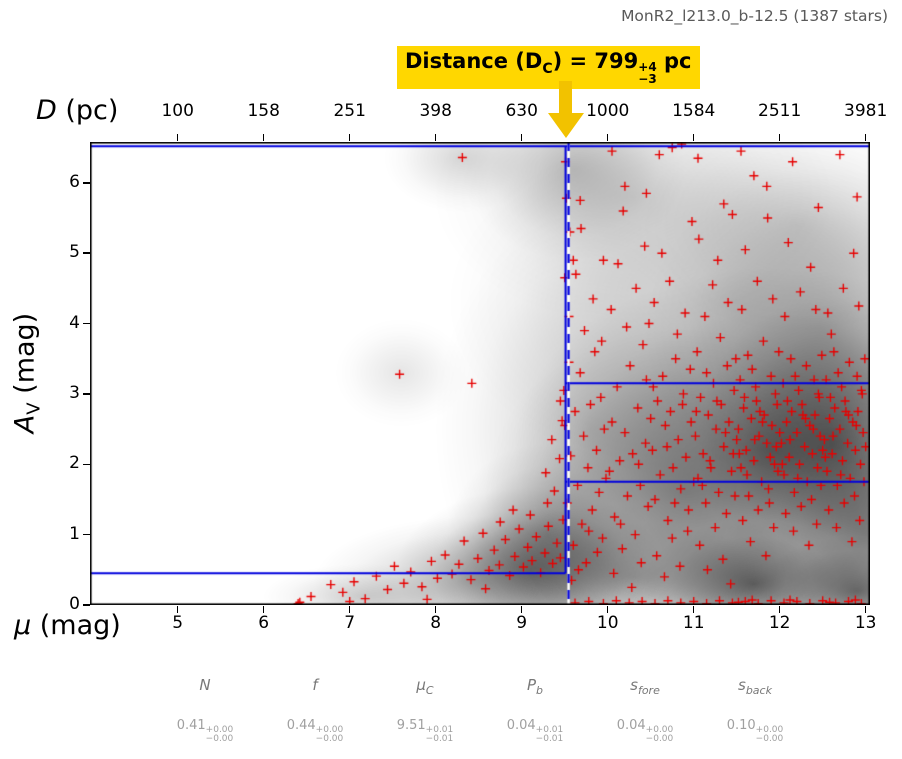 This screenshot has height=759, width=902. I want to click on y-tick-label: 5, so click(74, 252).